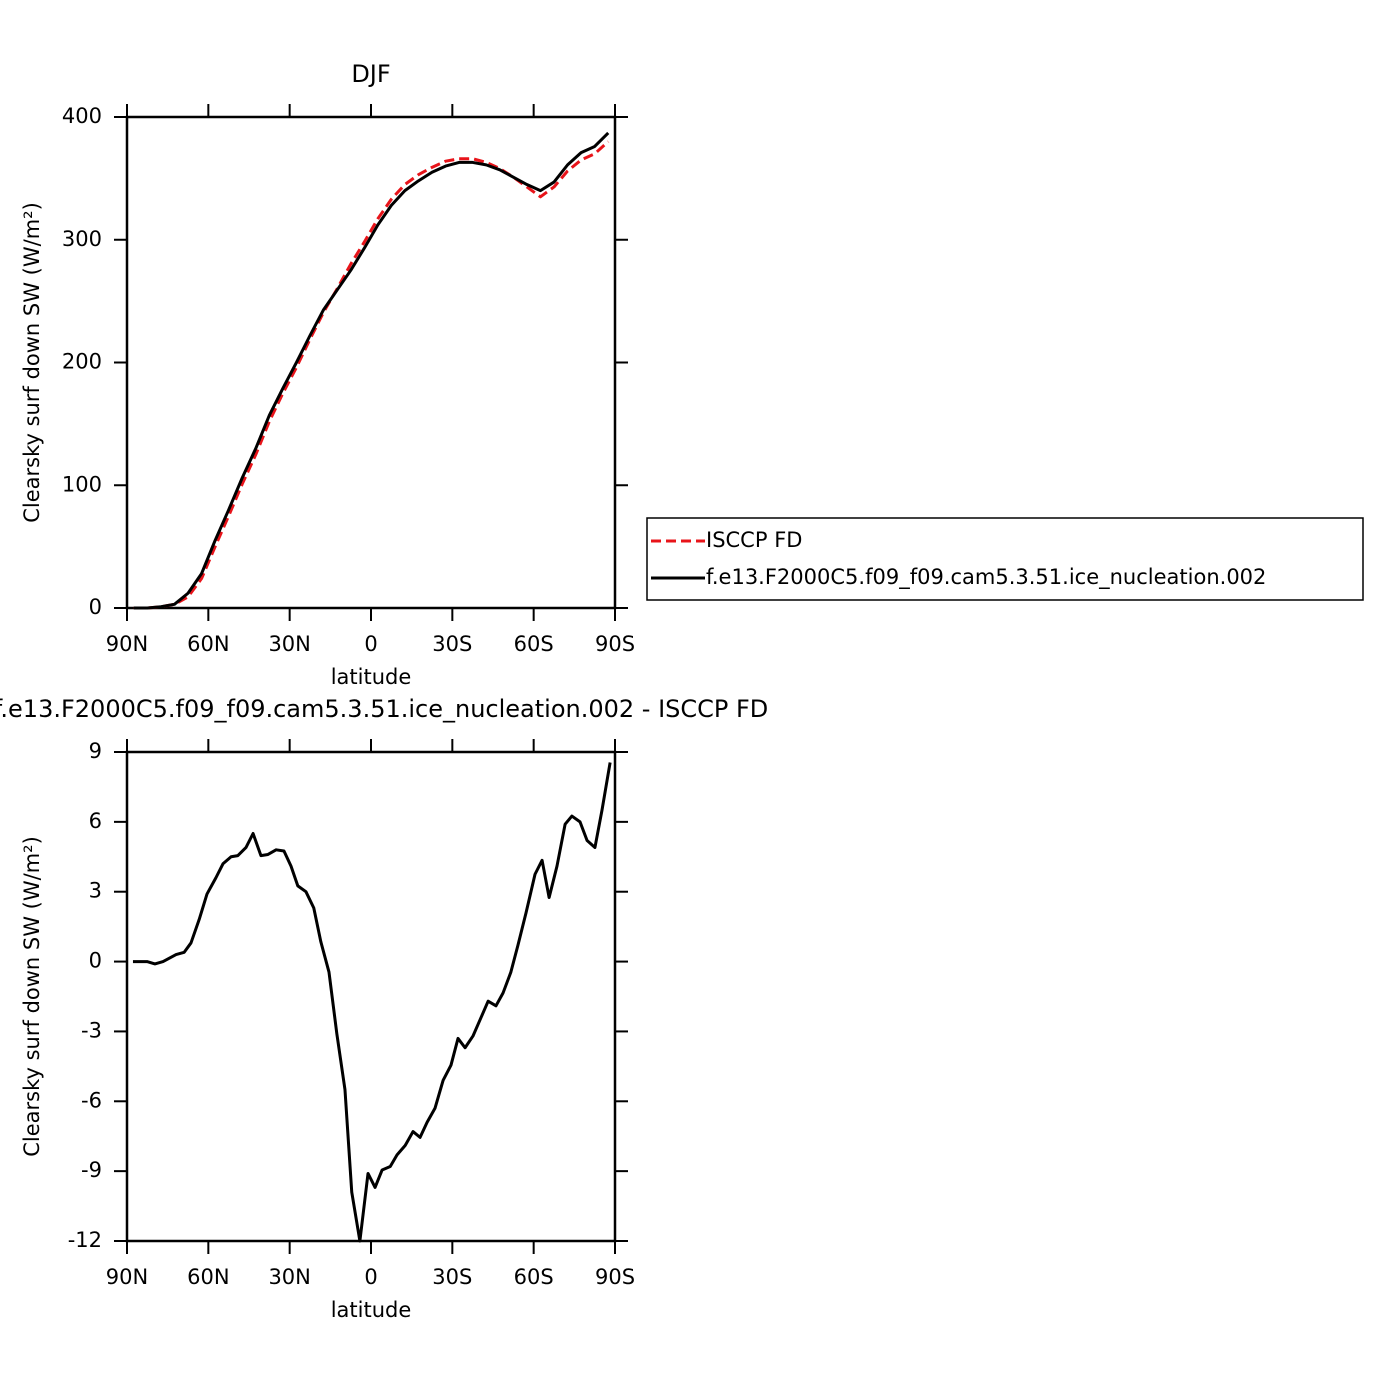 The width and height of the screenshot is (1383, 1385). What do you see at coordinates (91, 1100) in the screenshot?
I see `y-tick-label: -6` at bounding box center [91, 1100].